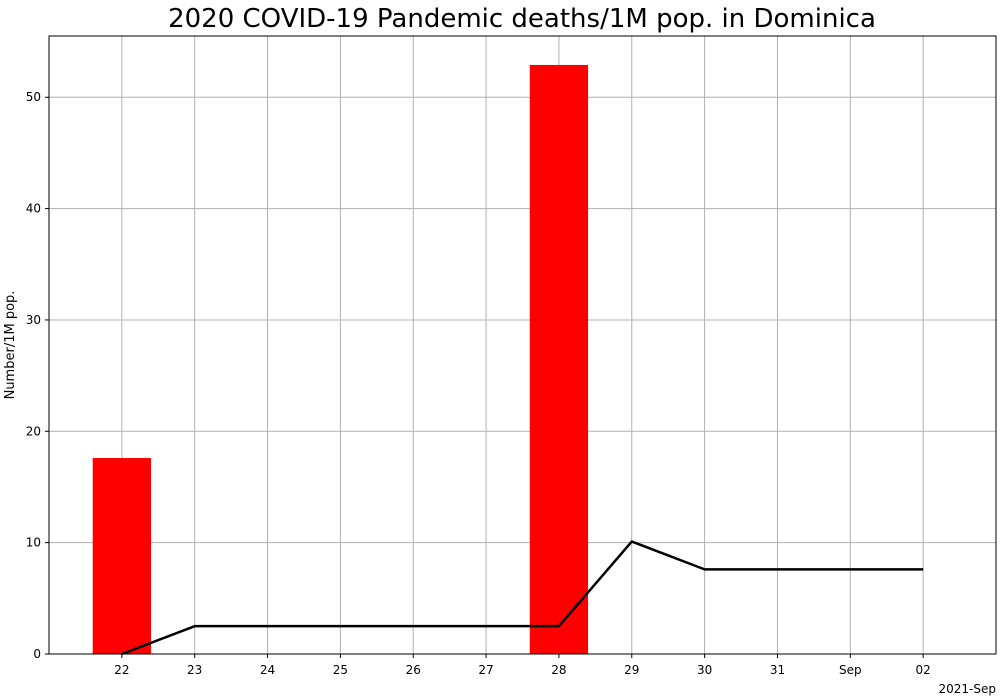 The width and height of the screenshot is (1000, 700). Describe the element at coordinates (37, 375) in the screenshot. I see `y-axis: 0 10 20 30 40 50` at that location.